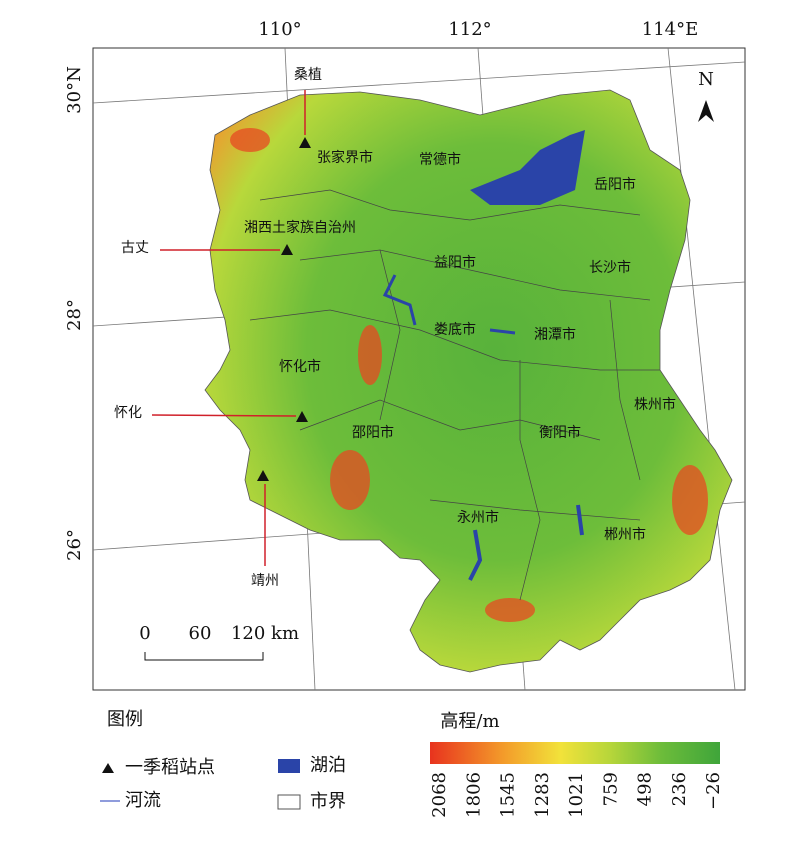  Describe the element at coordinates (289, 802) in the screenshot. I see `legend-boundary-symbol` at that location.